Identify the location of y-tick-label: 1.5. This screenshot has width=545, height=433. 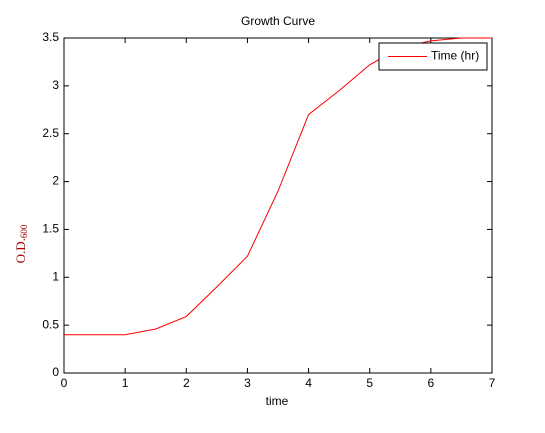
(50, 229).